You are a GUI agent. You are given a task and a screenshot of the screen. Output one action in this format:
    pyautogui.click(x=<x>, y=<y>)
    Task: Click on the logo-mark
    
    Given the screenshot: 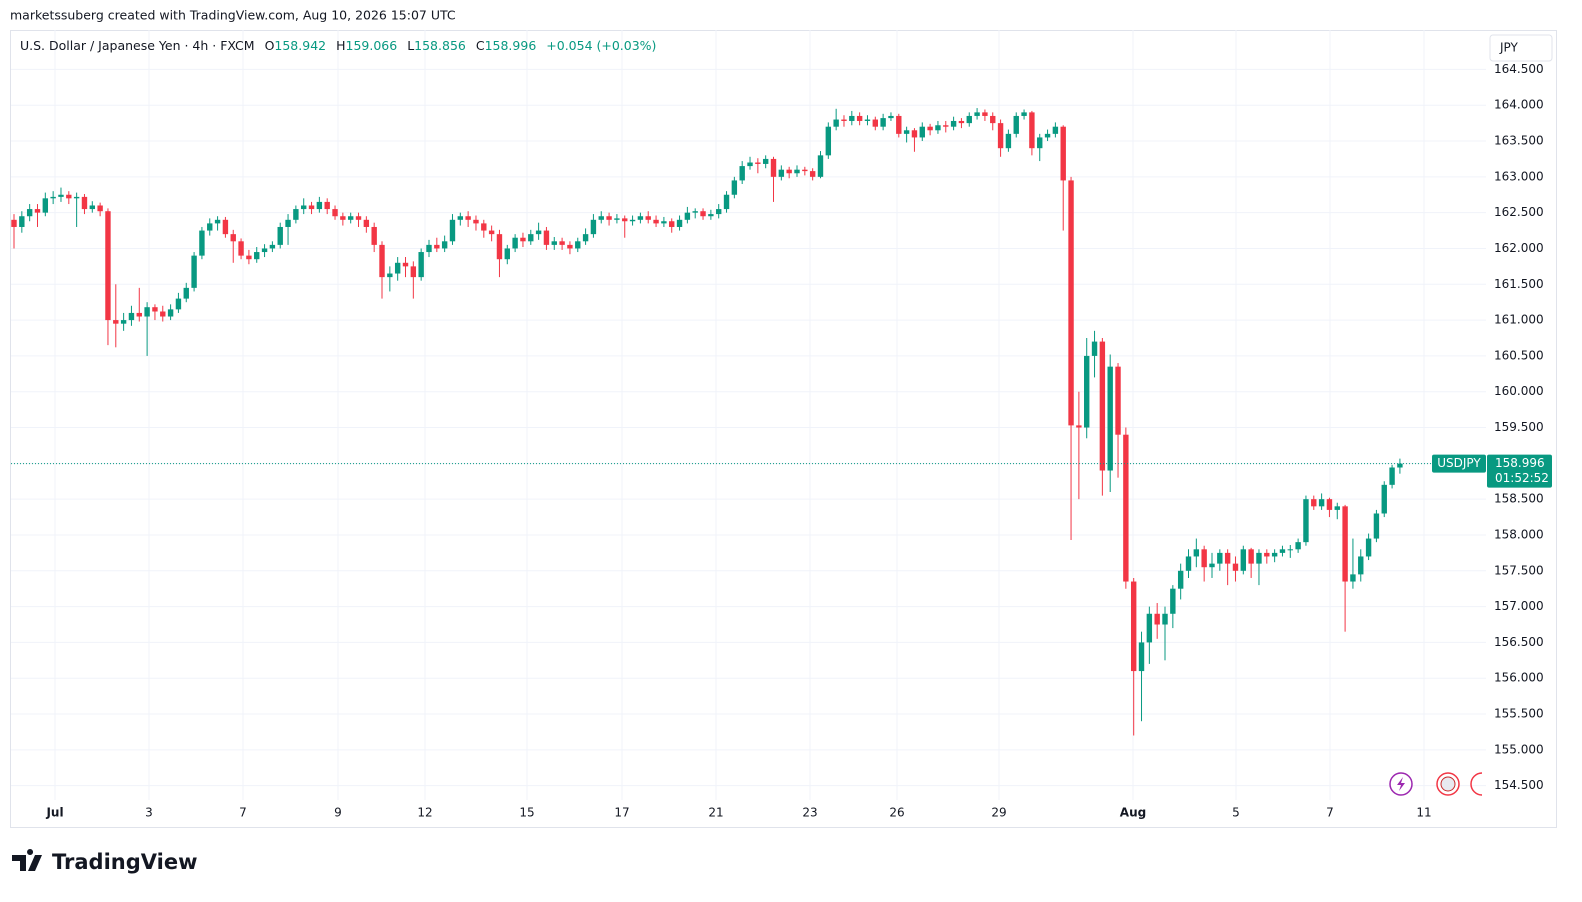 What is the action you would take?
    pyautogui.click(x=27, y=860)
    